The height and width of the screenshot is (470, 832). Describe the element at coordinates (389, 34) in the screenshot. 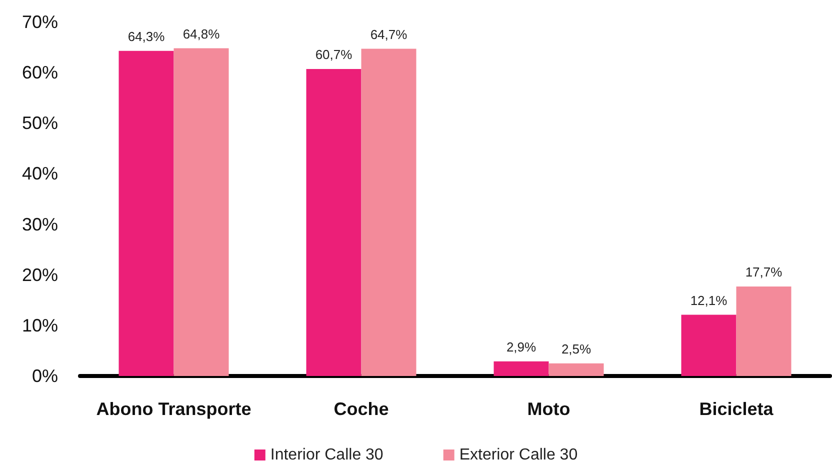

I see `data-label: 64,7%` at that location.